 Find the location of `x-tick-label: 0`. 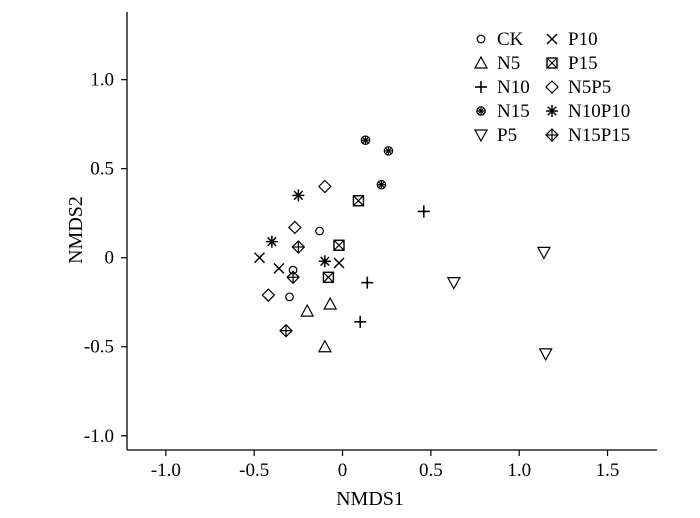

x-tick-label: 0 is located at coordinates (343, 470).